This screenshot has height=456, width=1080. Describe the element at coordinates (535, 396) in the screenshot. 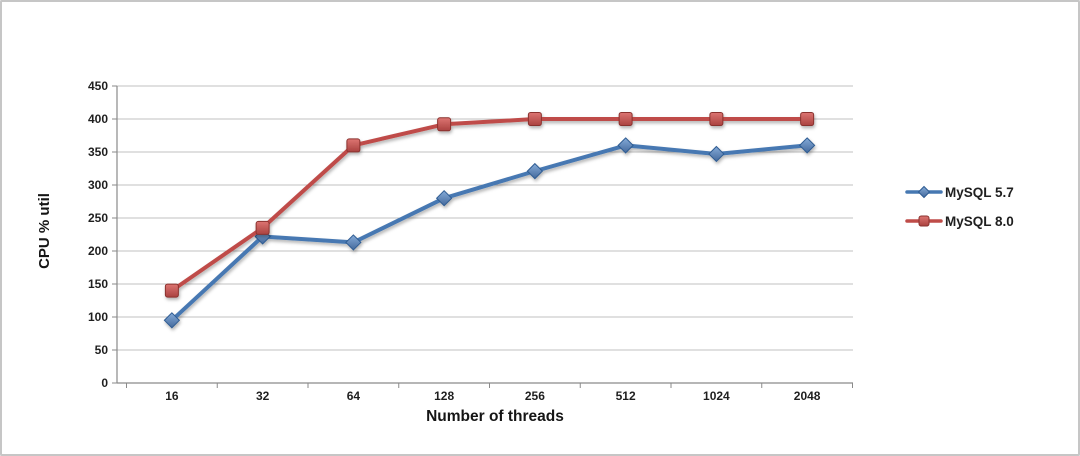

I see `x-tick-label: 256` at that location.